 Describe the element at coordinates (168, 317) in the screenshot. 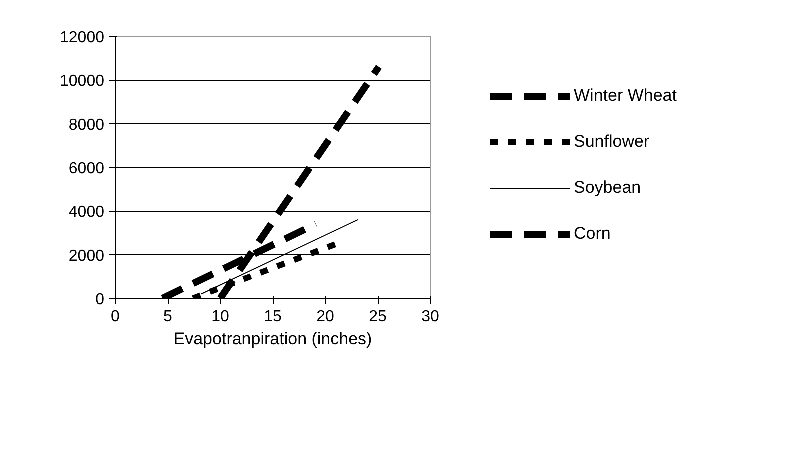

I see `x-tick-label: 5` at that location.